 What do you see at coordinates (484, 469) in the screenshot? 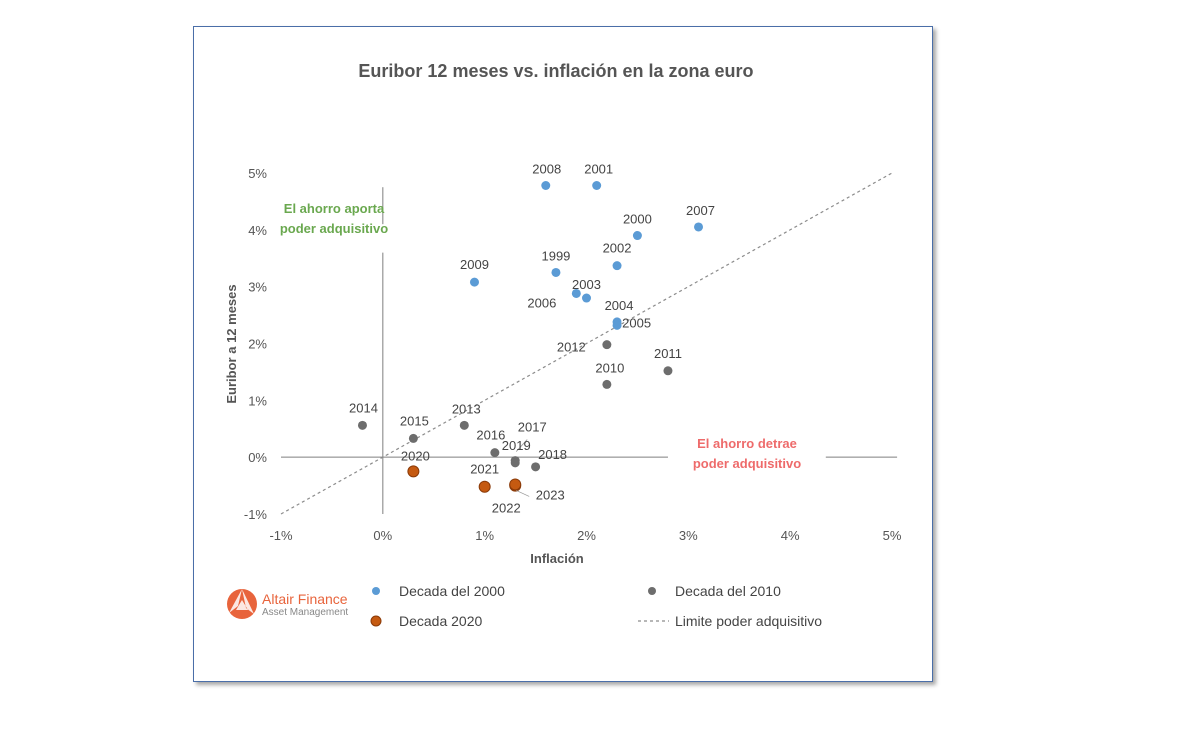
I see `data-label-2021: 2021` at bounding box center [484, 469].